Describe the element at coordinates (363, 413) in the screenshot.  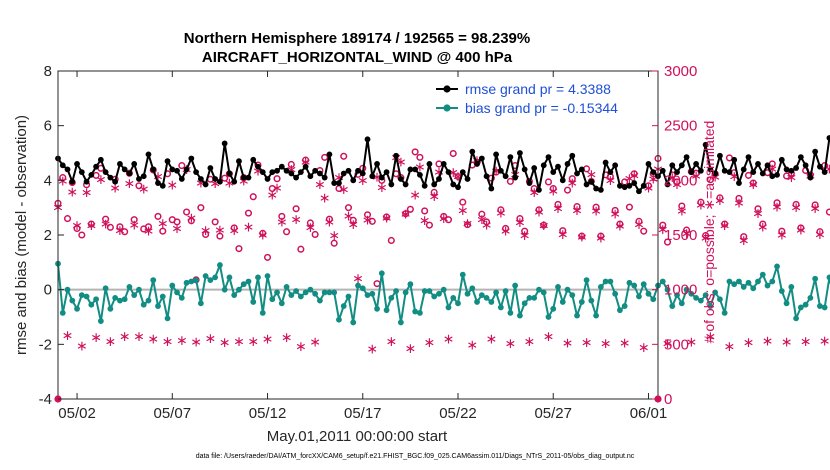
I see `x-tick-label: 05/17` at that location.